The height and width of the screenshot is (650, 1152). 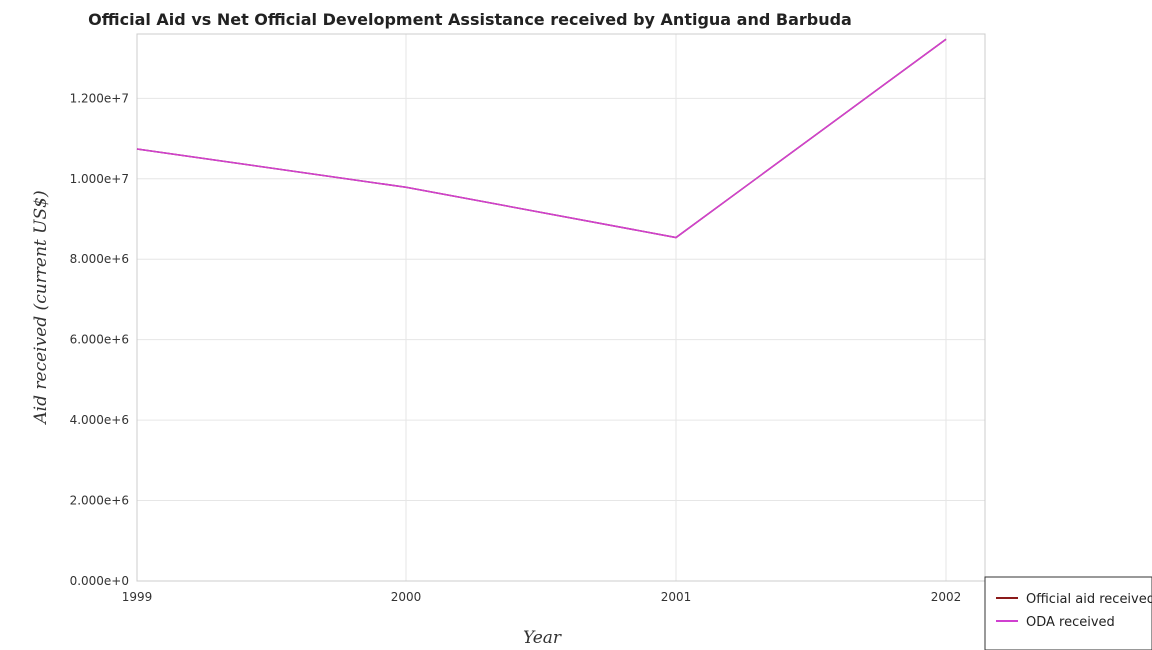 I want to click on legend-label: ODA received, so click(x=1070, y=622).